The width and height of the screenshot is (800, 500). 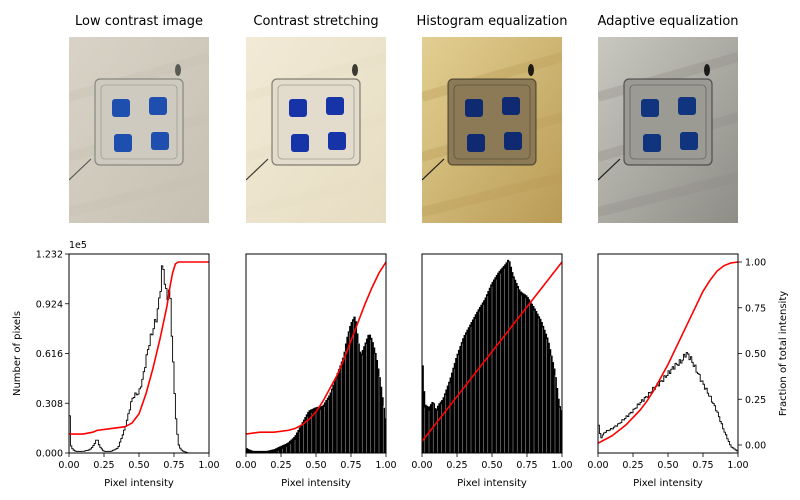 What do you see at coordinates (755, 400) in the screenshot?
I see `y2-tick-label: 0.25` at bounding box center [755, 400].